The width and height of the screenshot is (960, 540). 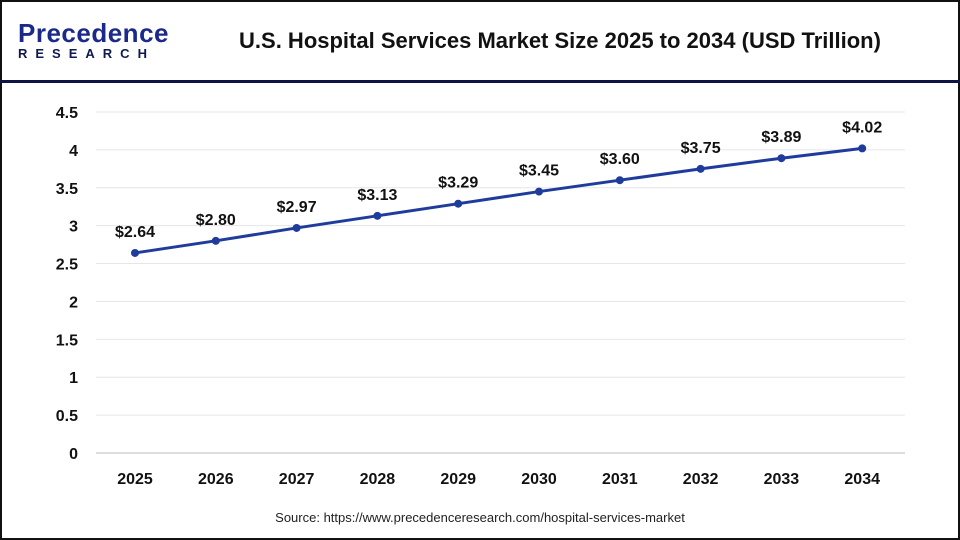 What do you see at coordinates (458, 183) in the screenshot?
I see `data-label: $3.29` at bounding box center [458, 183].